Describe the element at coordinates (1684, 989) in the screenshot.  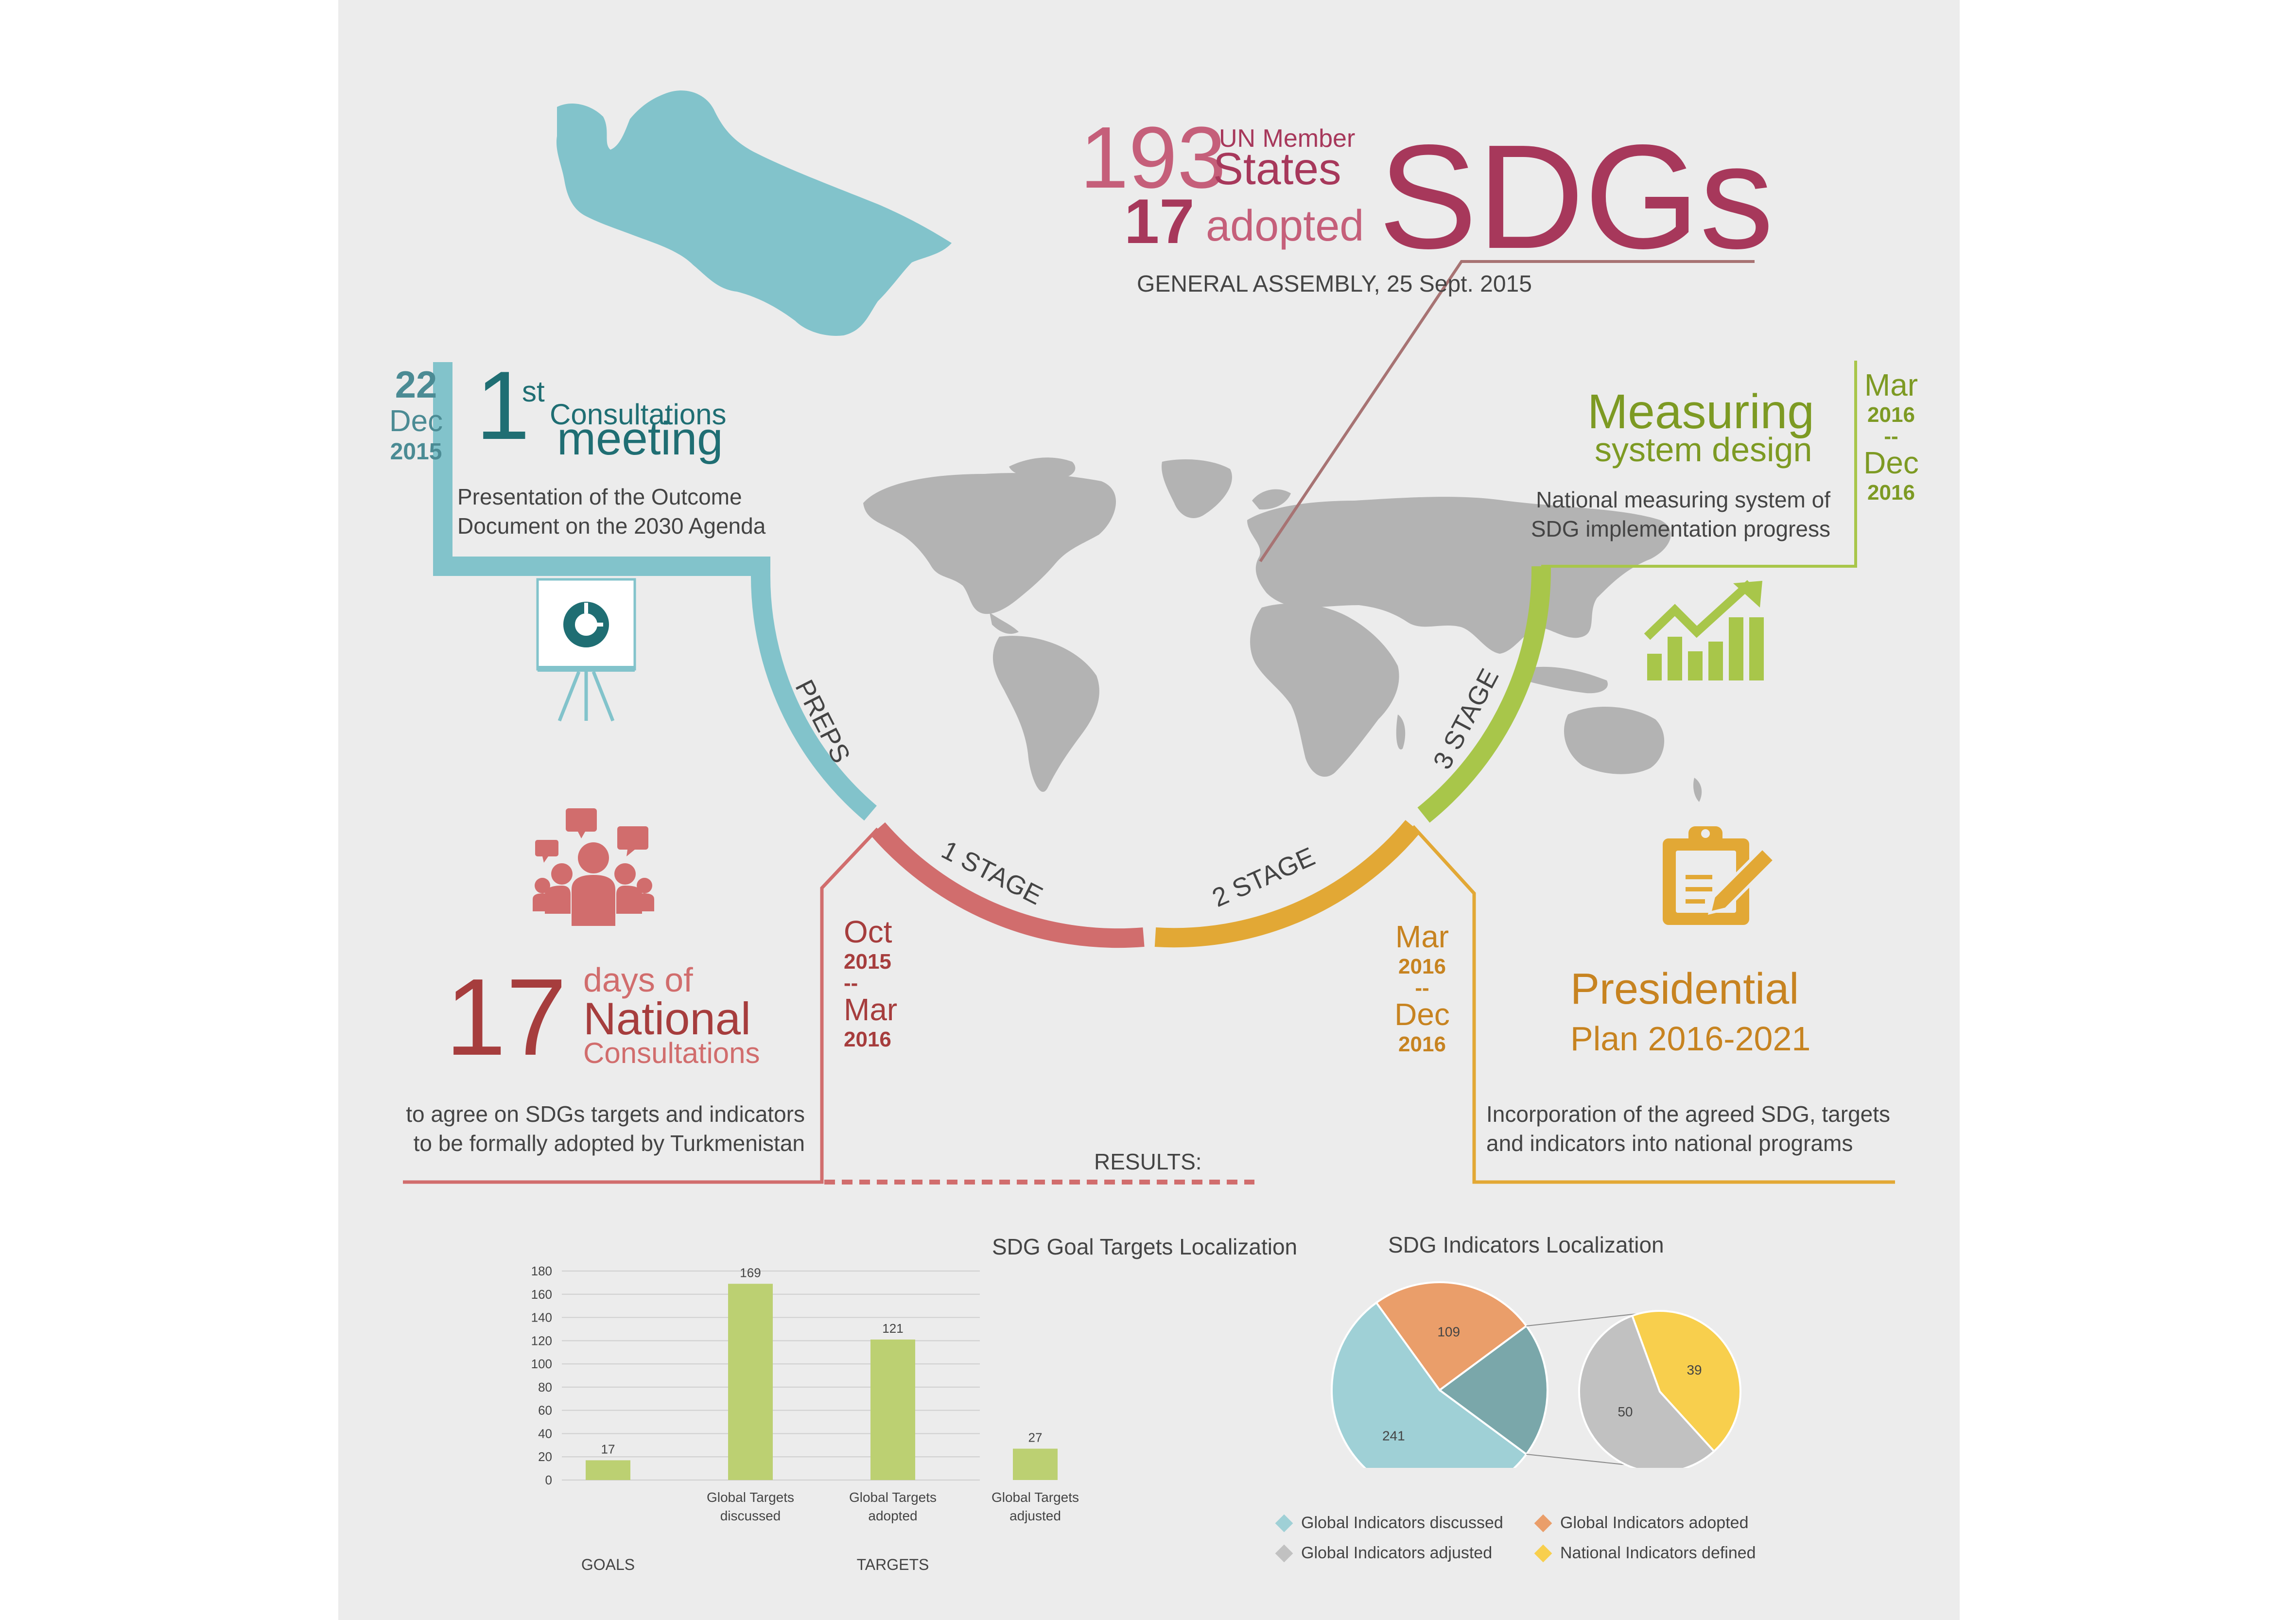
I see `presidential-title: Presidential` at that location.